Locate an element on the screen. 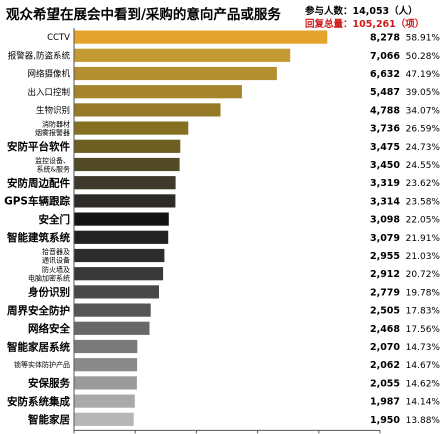 The height and width of the screenshot is (434, 447). value-label: 2,468 is located at coordinates (385, 329).